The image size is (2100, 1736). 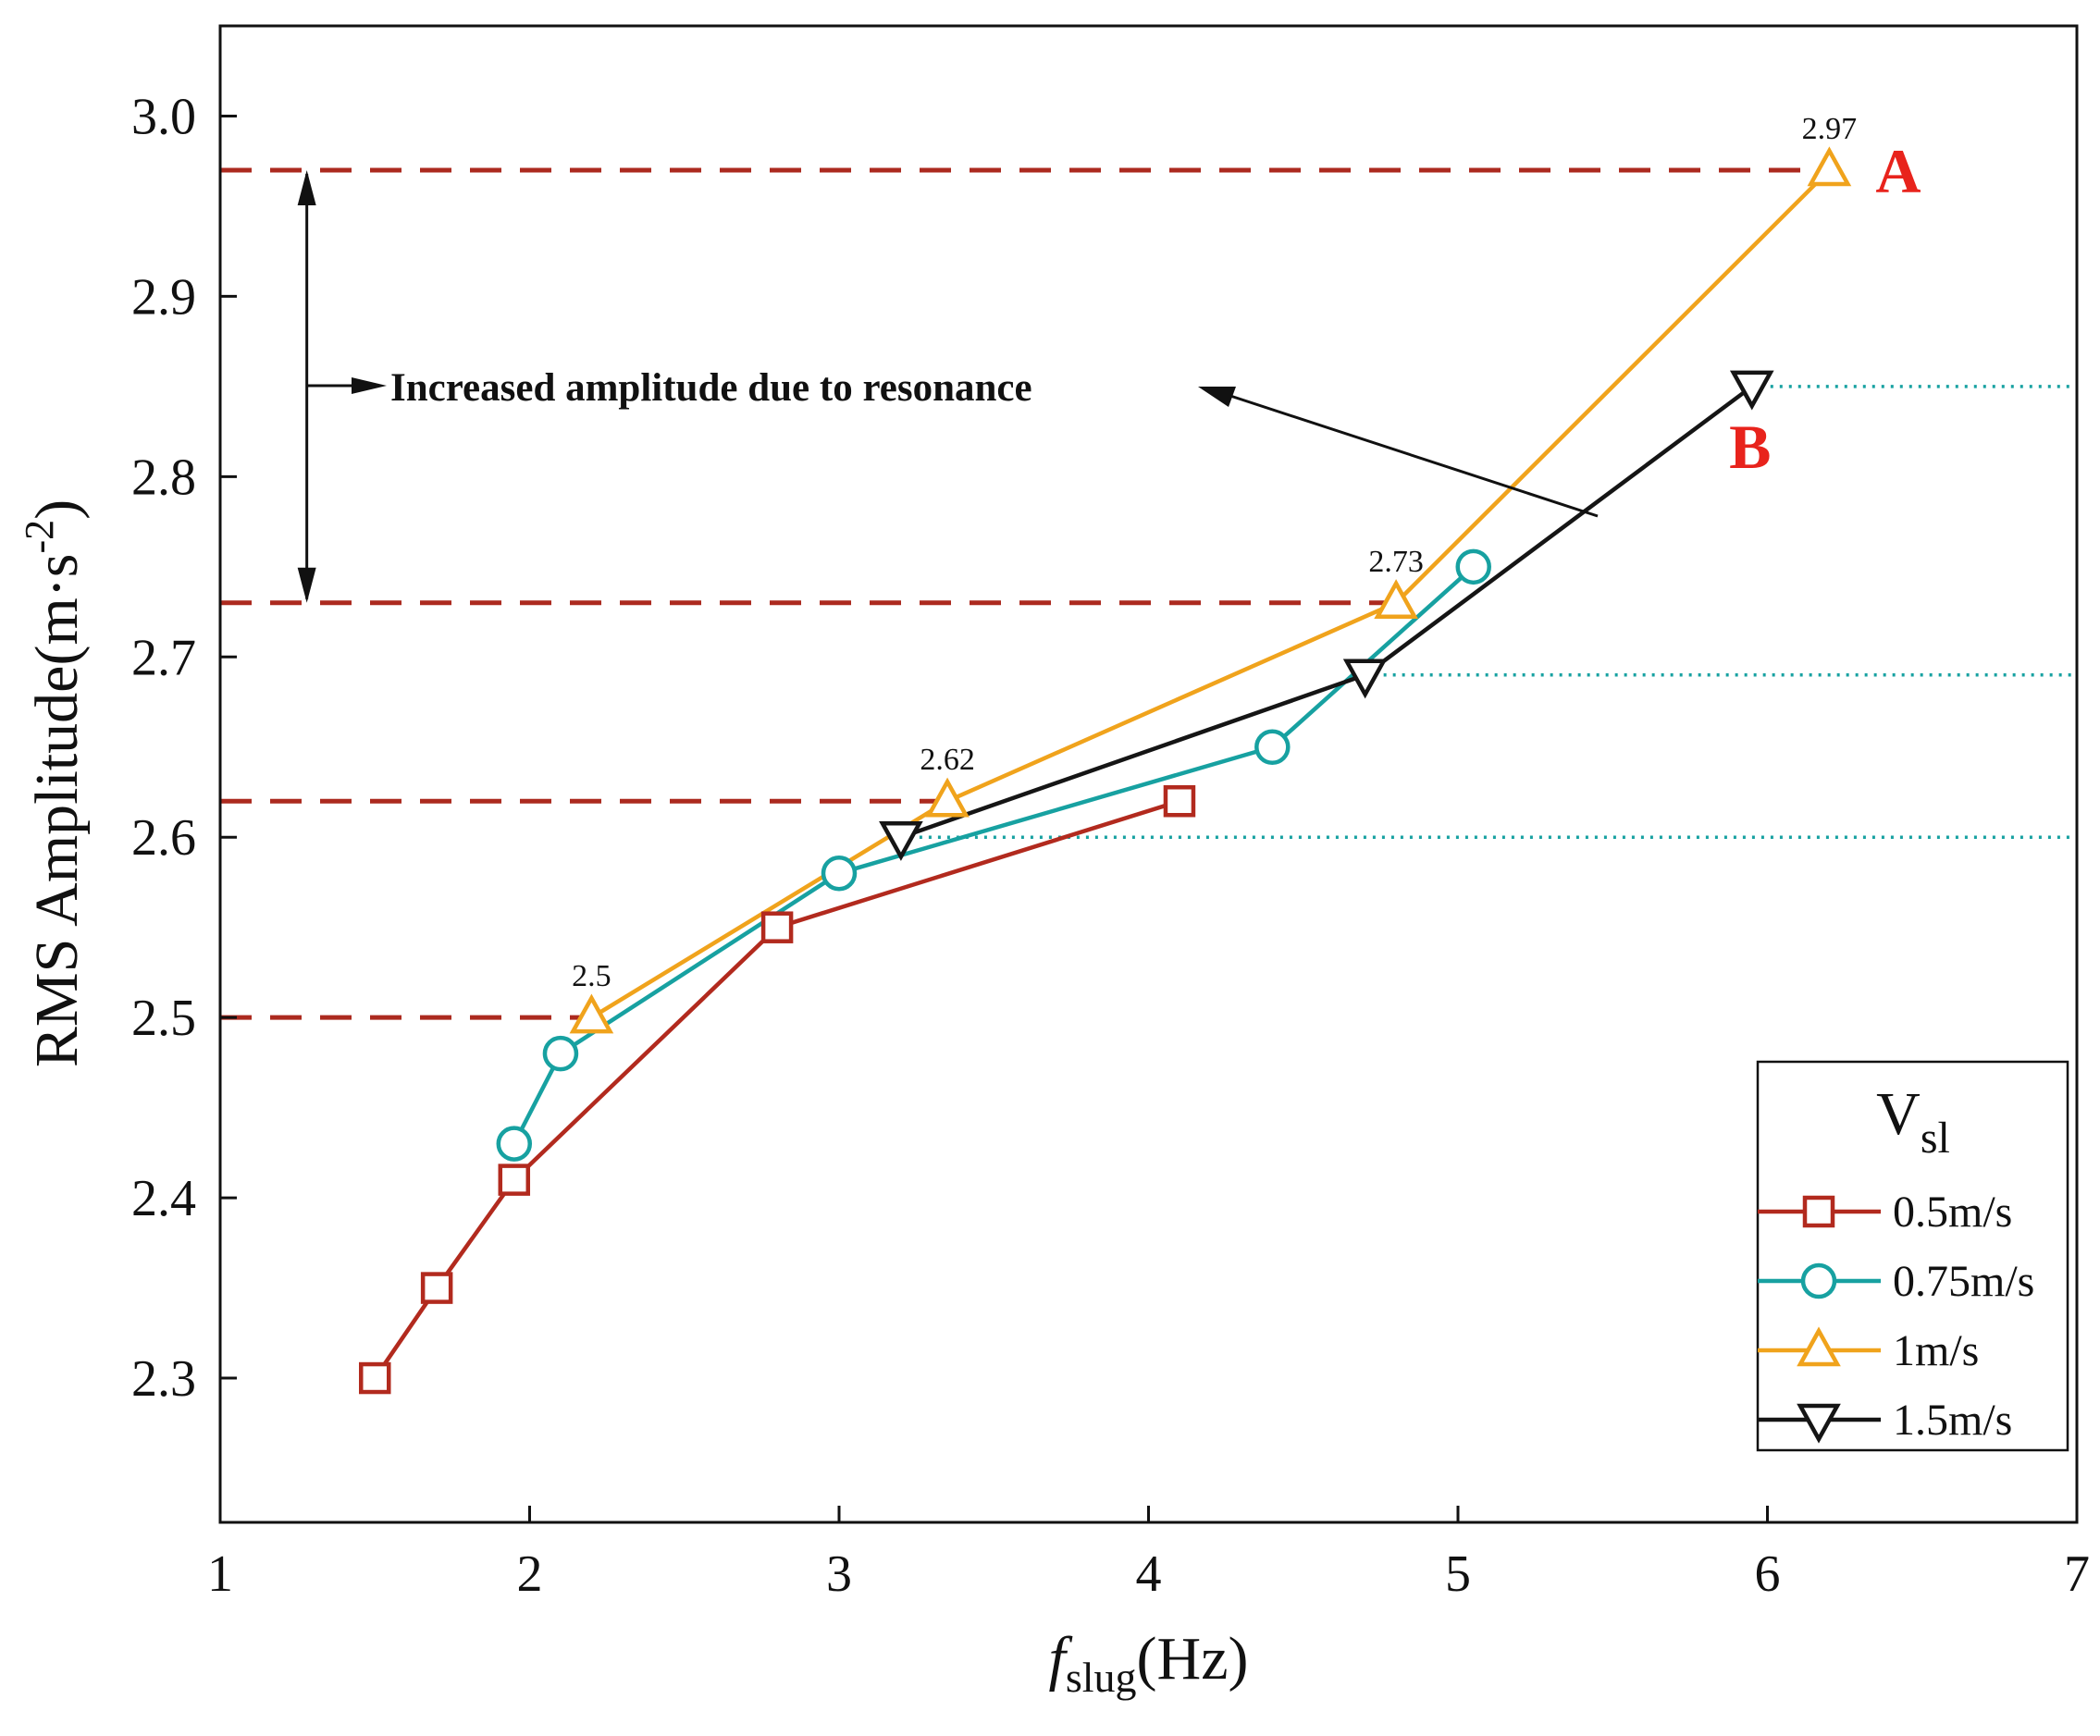 I want to click on x-tick-label: 7, so click(x=2077, y=1574).